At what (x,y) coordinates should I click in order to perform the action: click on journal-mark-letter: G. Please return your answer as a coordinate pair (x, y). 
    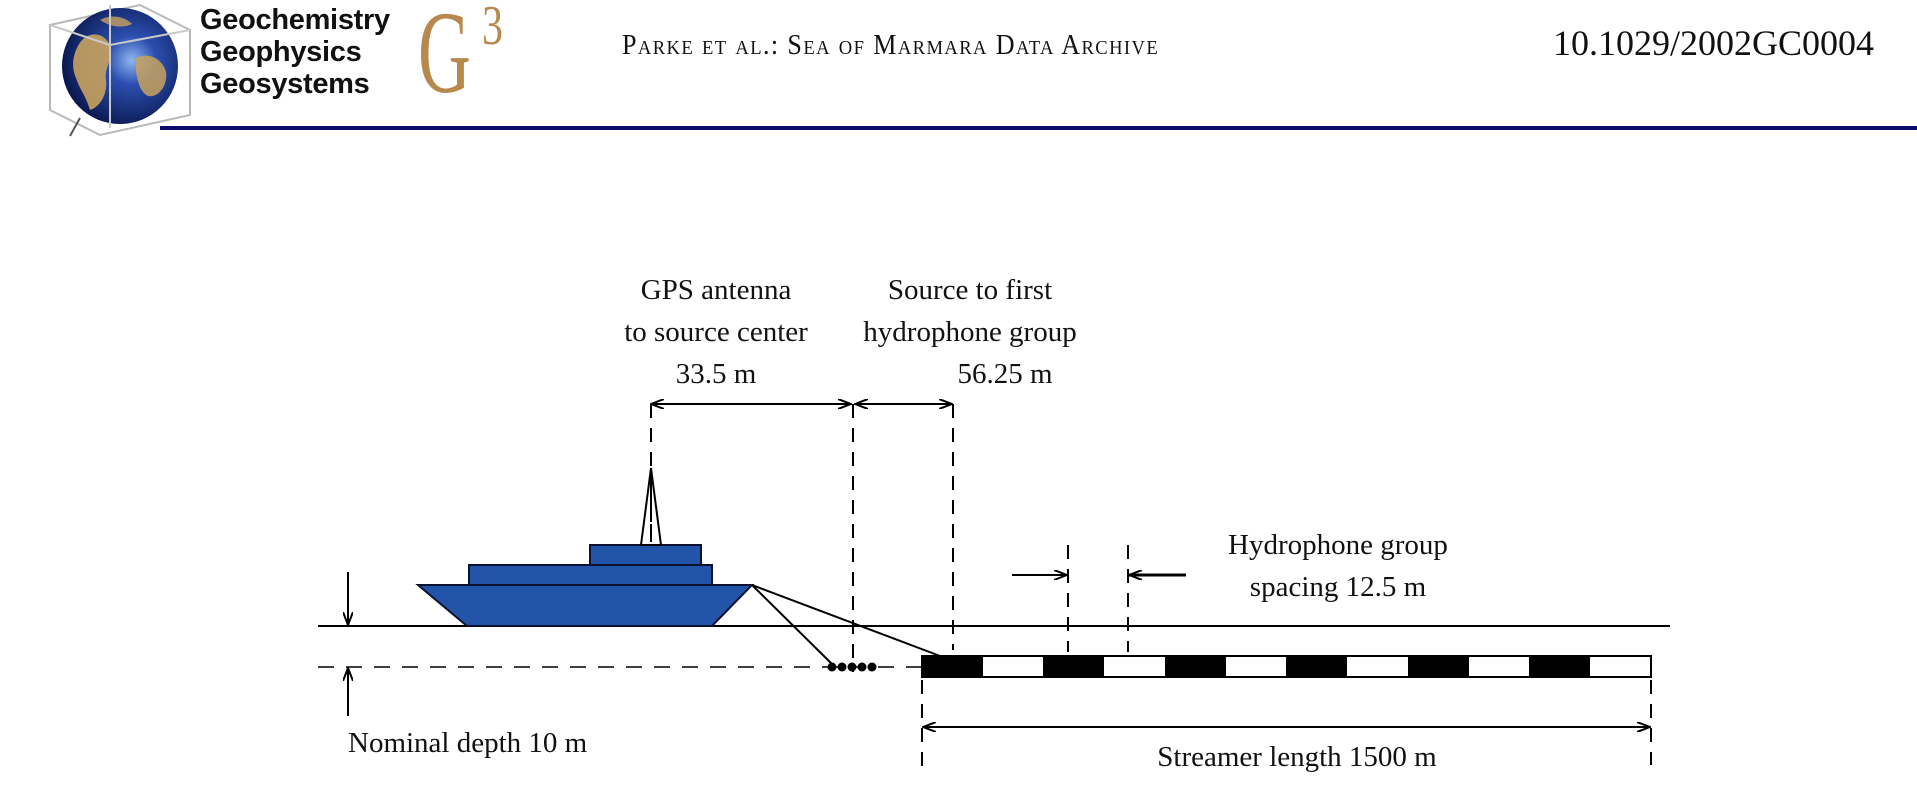
    Looking at the image, I should click on (444, 59).